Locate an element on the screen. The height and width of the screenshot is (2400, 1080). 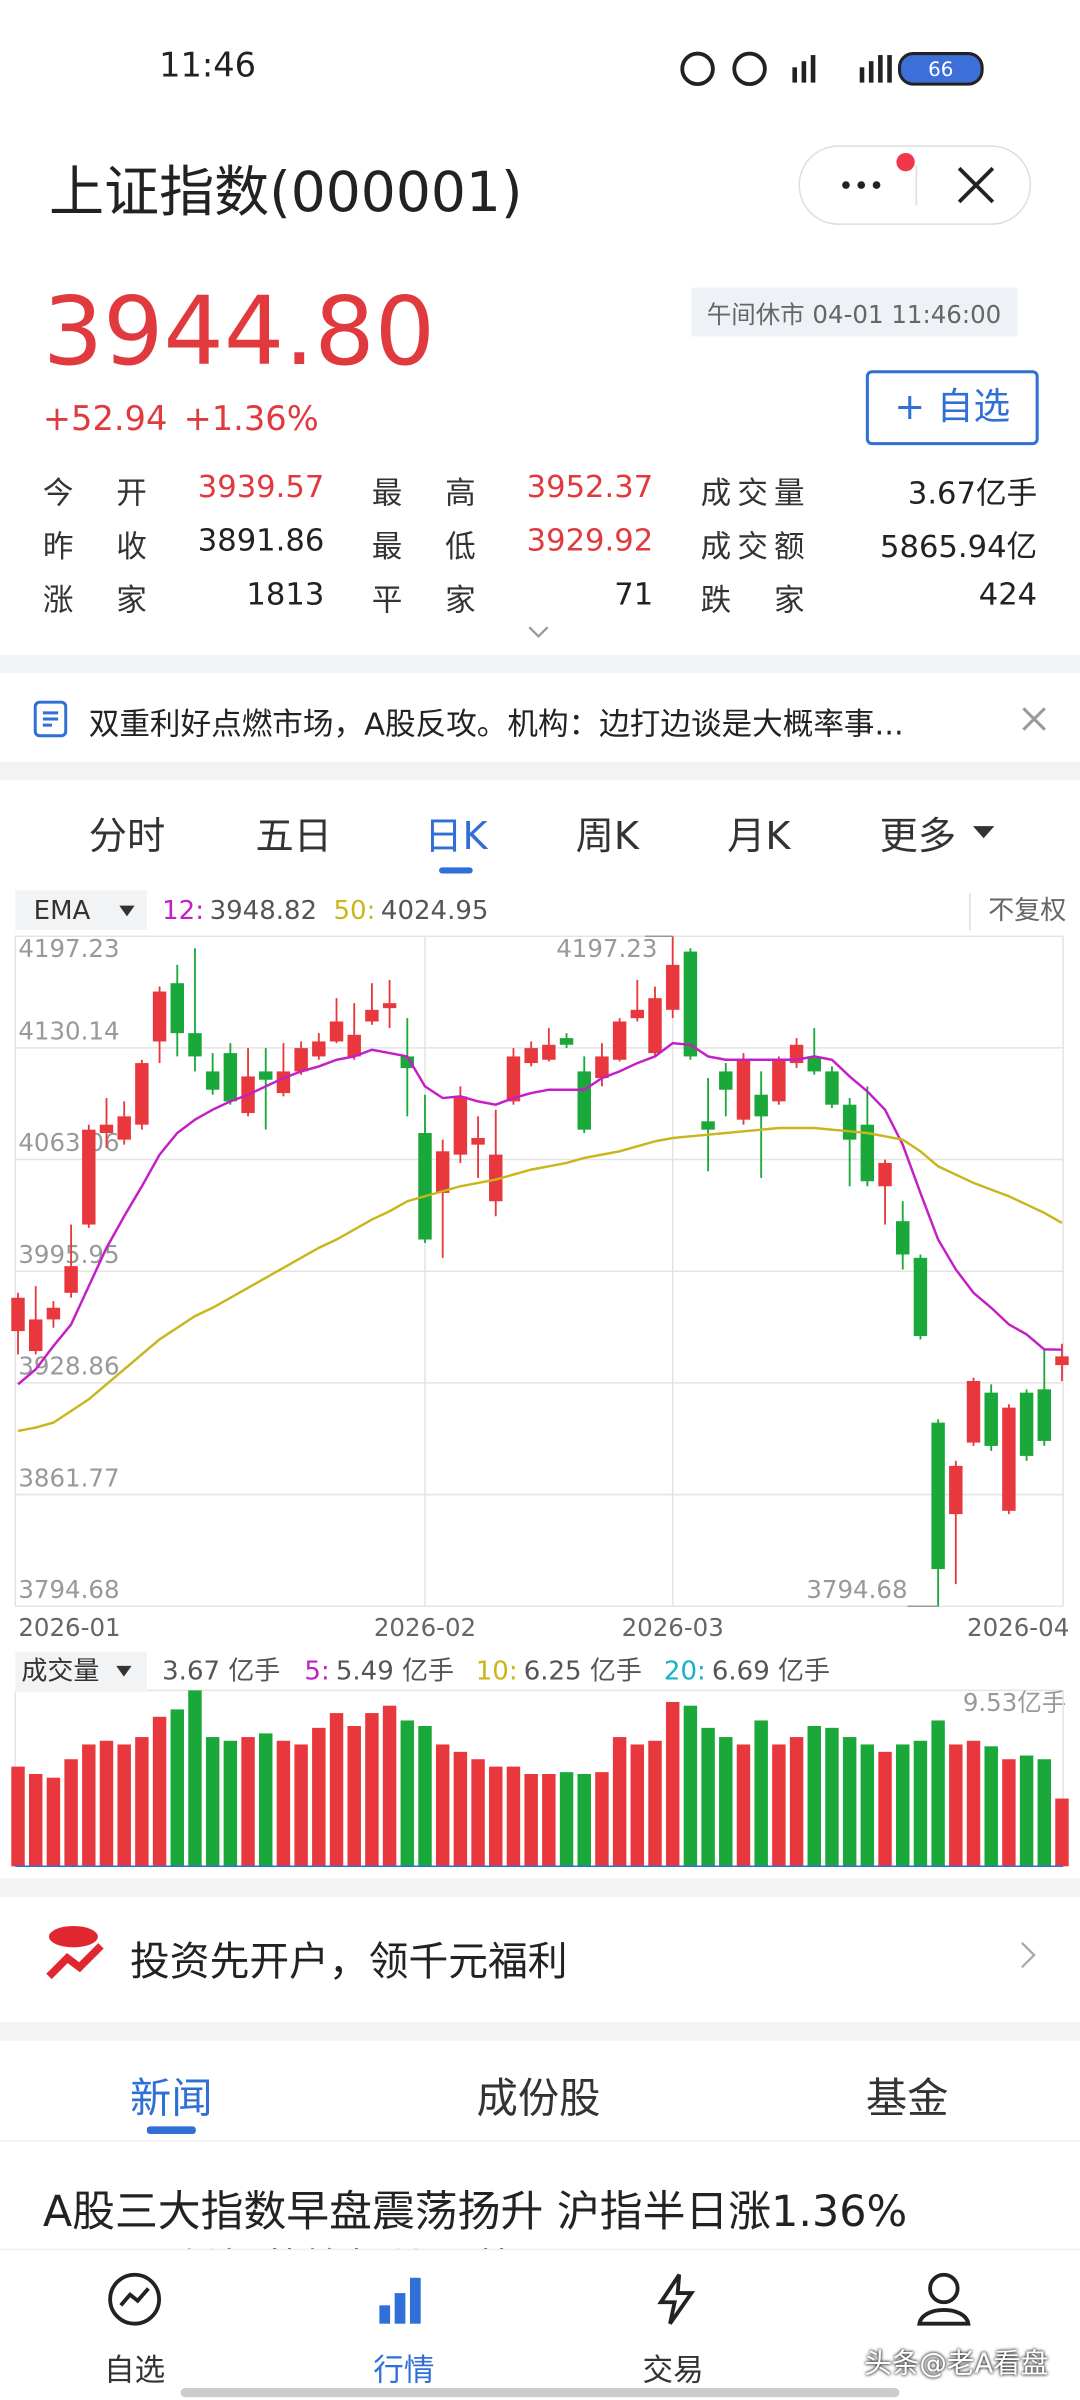
ema-line is located at coordinates (539, 1213).